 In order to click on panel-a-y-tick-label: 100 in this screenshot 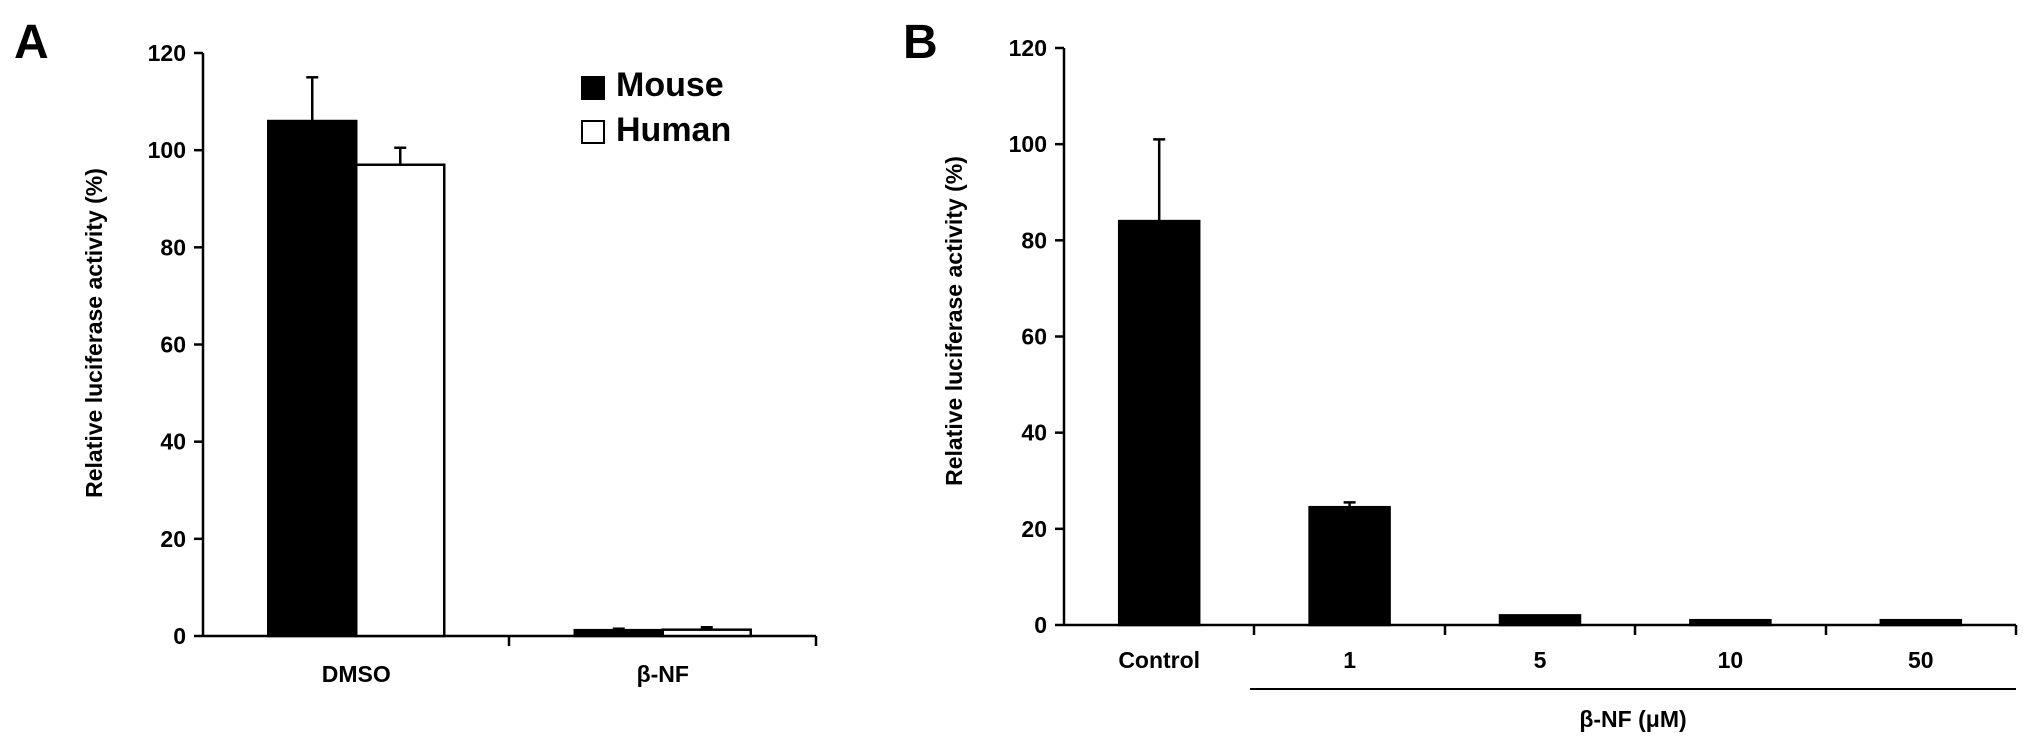, I will do `click(167, 150)`.